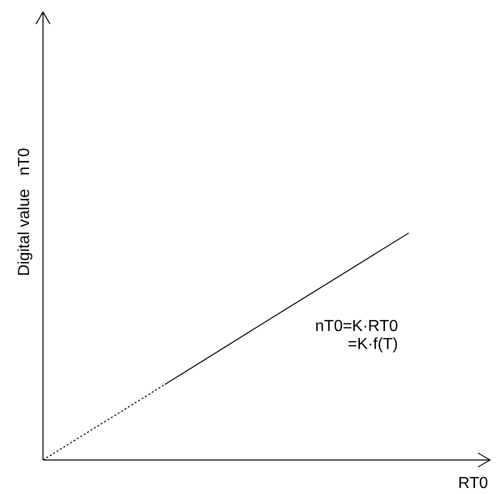 This screenshot has width=497, height=494. I want to click on y-axis-title: Digital value nT0, so click(24, 212).